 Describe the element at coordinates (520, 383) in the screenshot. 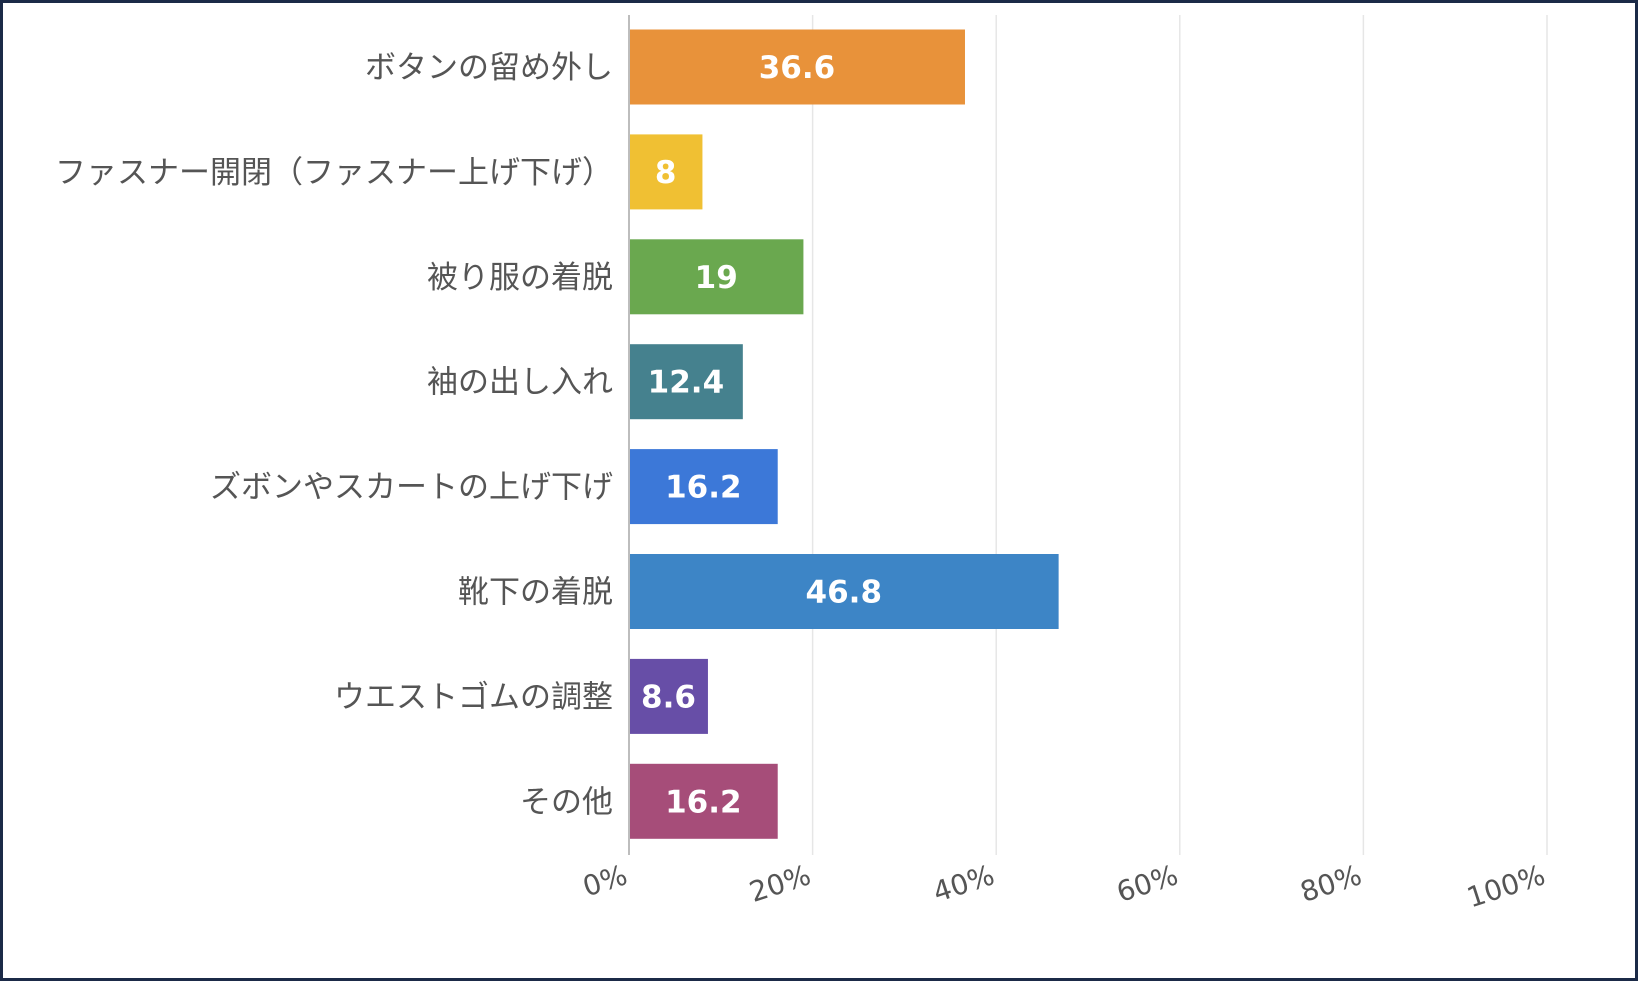

I see `category-label: 袖の出し入れ` at that location.